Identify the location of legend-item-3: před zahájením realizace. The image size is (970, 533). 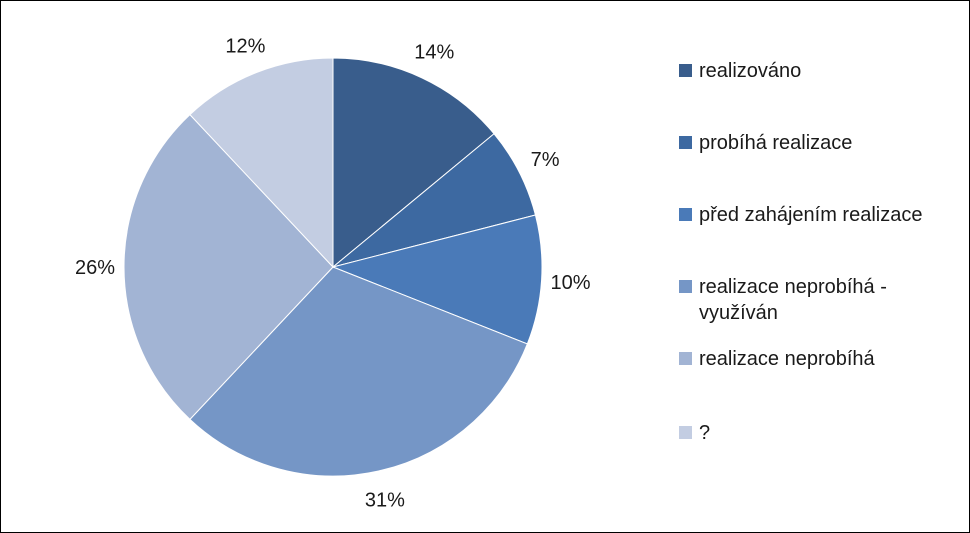
(821, 215).